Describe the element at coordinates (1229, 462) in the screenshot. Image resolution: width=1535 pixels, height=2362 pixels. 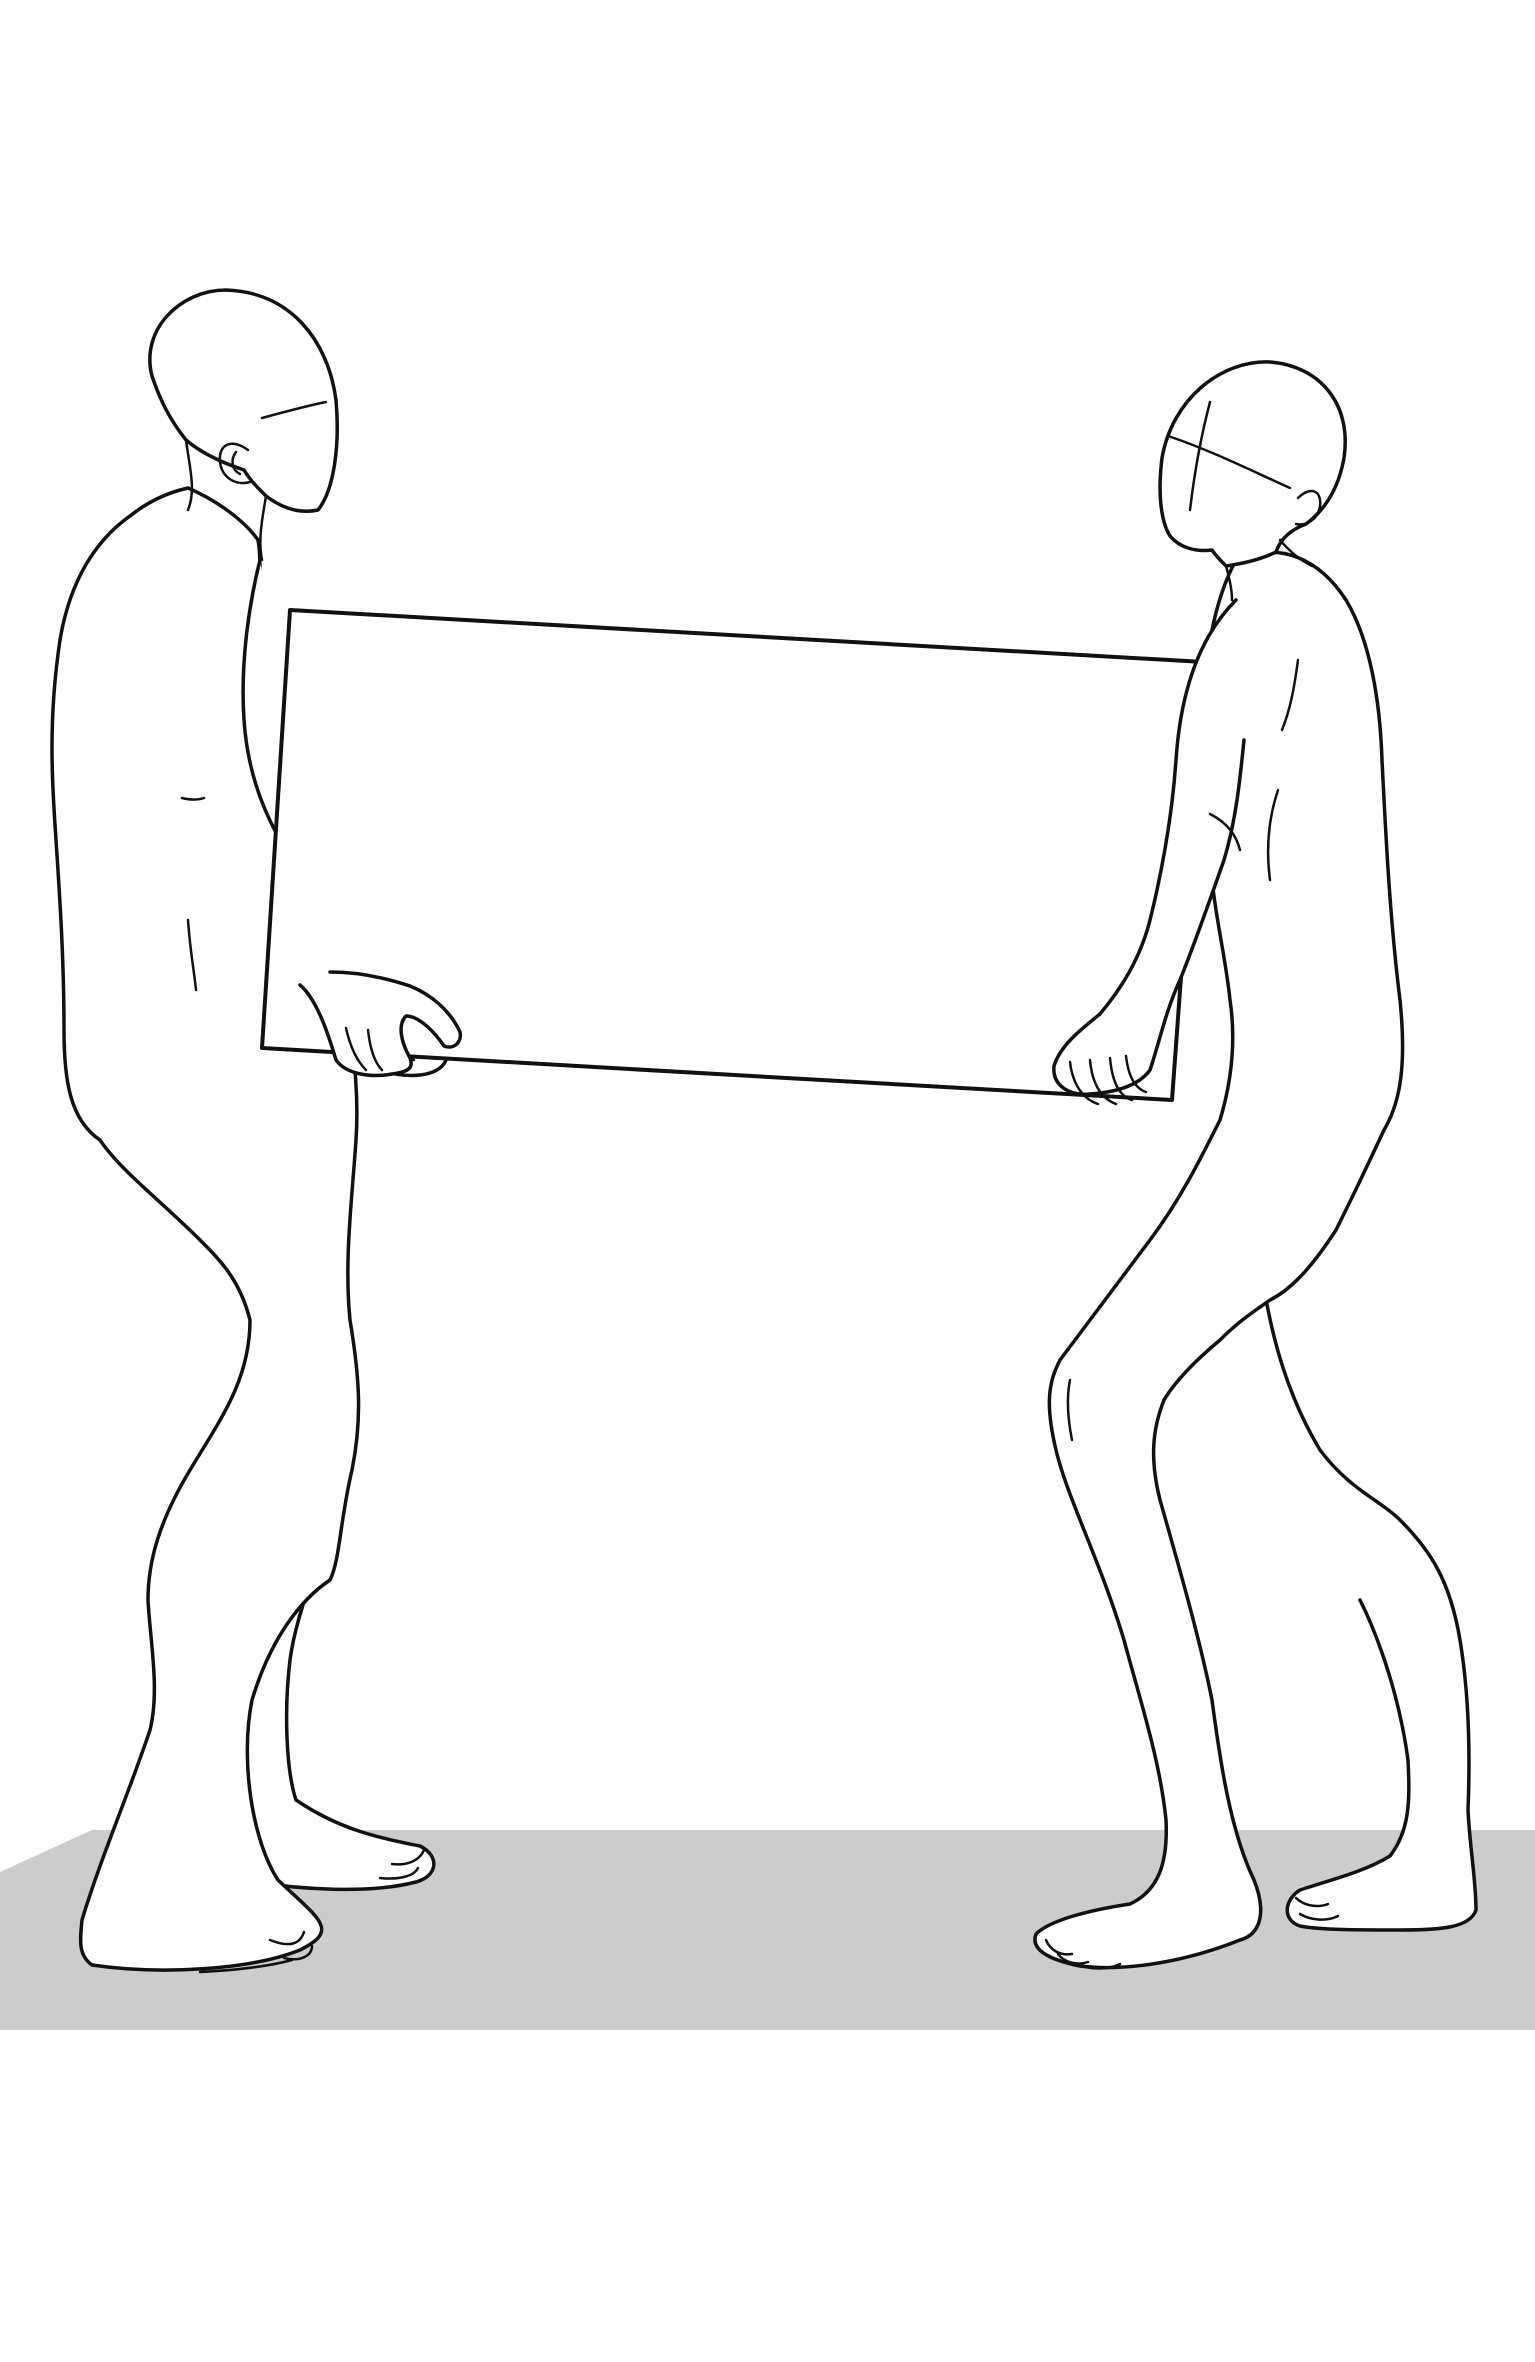
I see `right-figure-face-guide-horizontal` at that location.